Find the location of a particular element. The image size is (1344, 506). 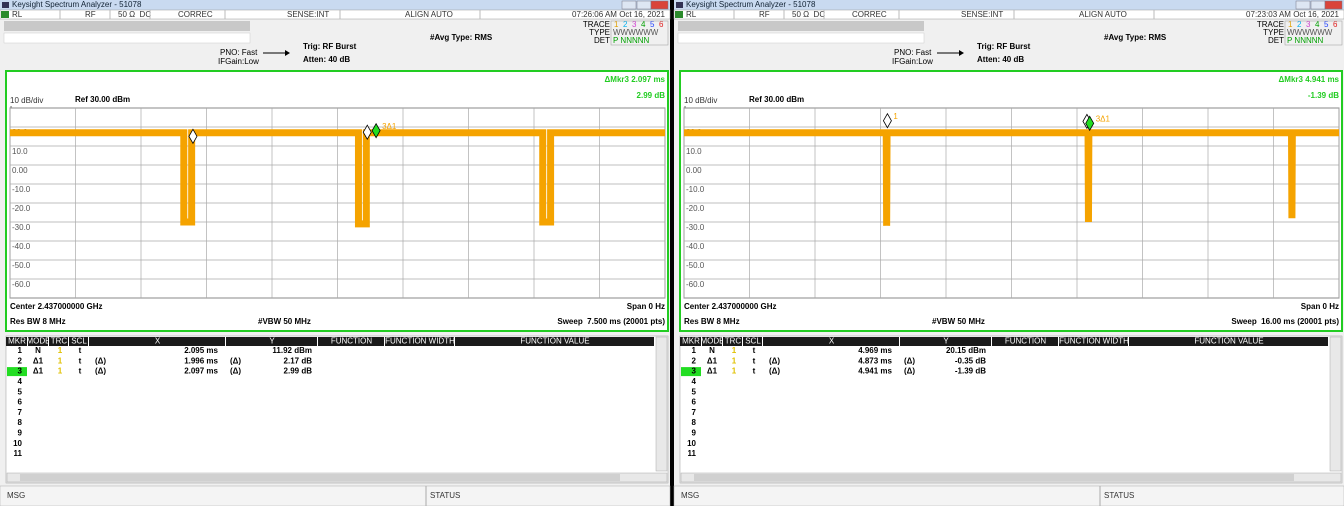

marker-readout: ΔMkr3 4.941 ms is located at coordinates (1309, 79).